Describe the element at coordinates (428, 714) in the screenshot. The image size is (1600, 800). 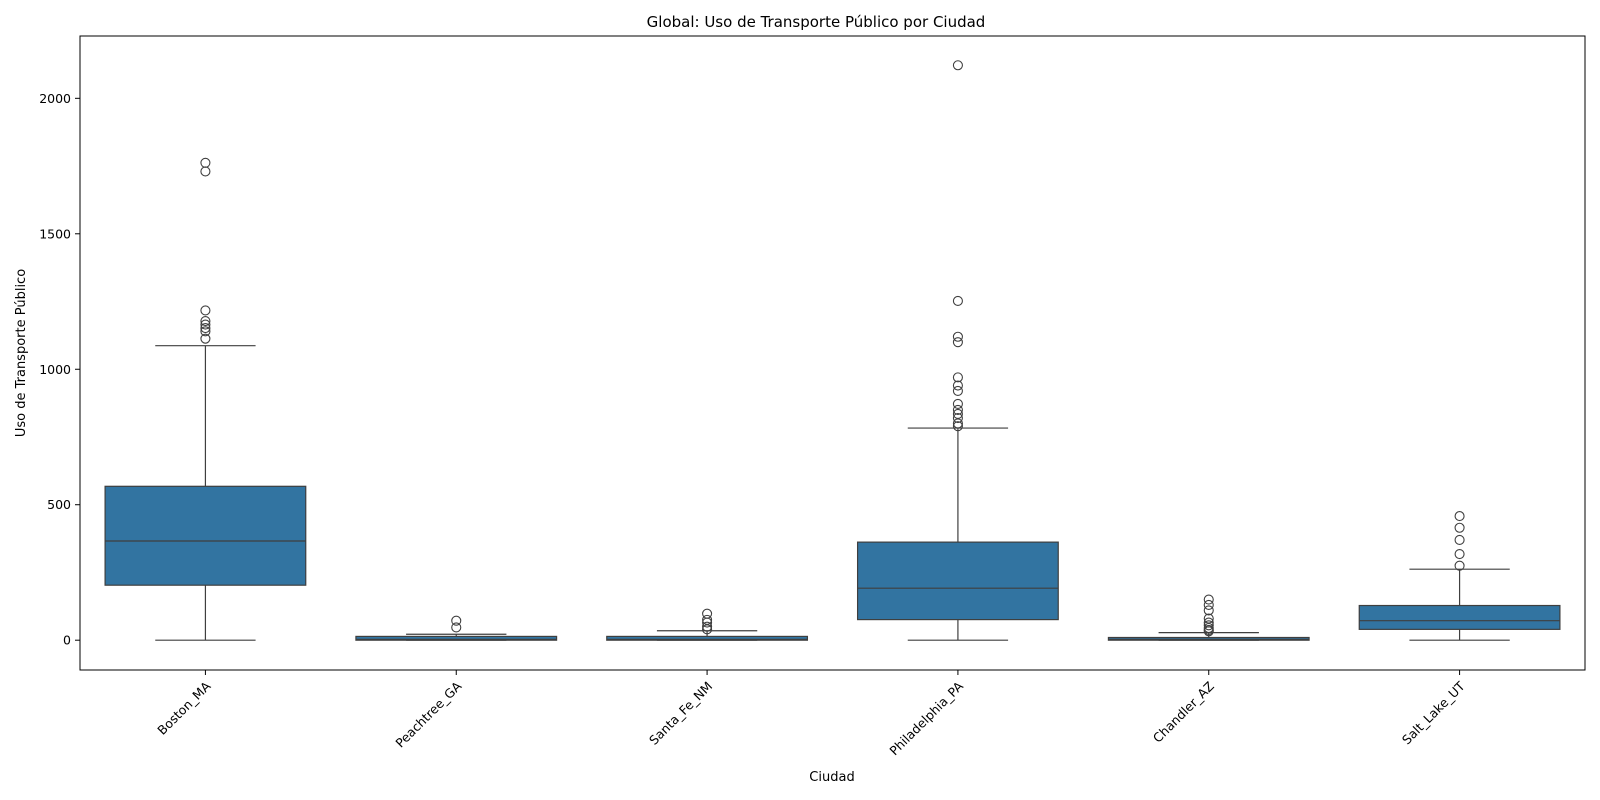
I see `x-tick-label: Peachtree_GA` at that location.